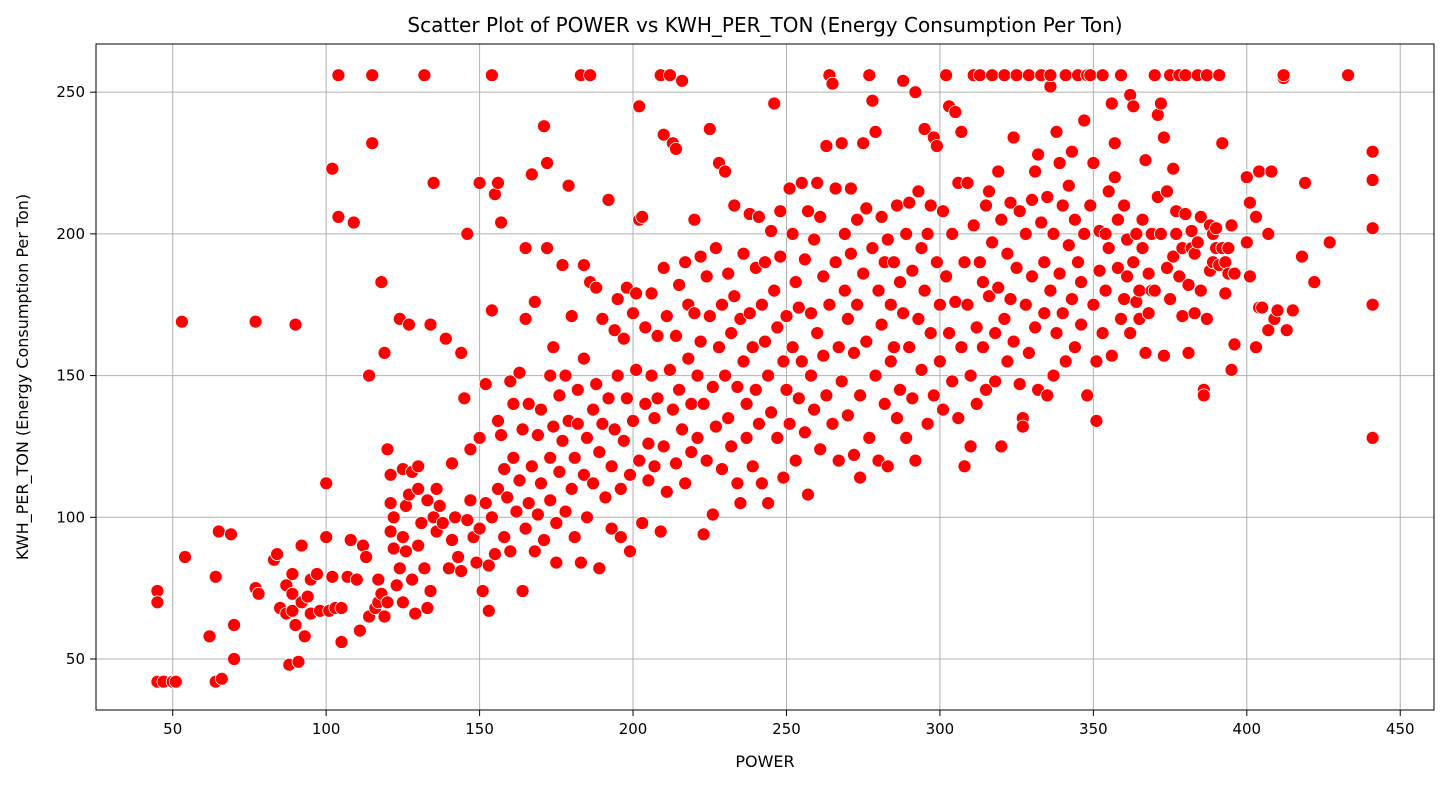 The image size is (1448, 785). What do you see at coordinates (70, 376) in the screenshot?
I see `y-tick-label: 150` at bounding box center [70, 376].